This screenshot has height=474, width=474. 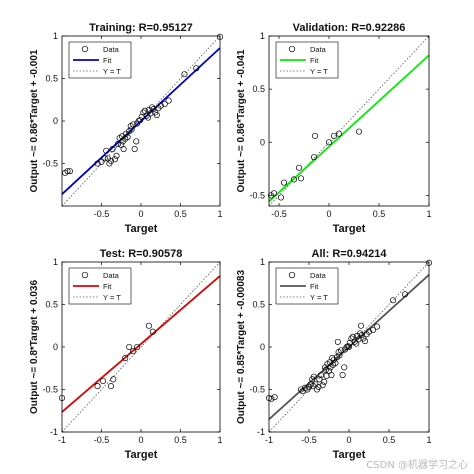 I want to click on legend-label: Y = T, so click(x=112, y=297).